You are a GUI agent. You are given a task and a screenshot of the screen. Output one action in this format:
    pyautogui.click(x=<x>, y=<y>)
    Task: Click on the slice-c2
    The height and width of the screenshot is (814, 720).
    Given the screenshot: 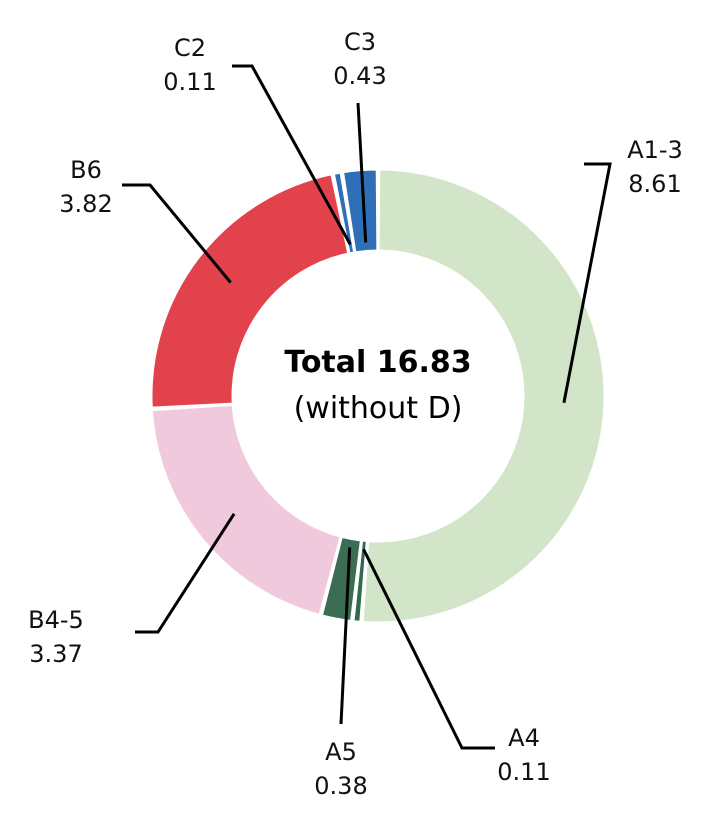 What is the action you would take?
    pyautogui.click(x=344, y=213)
    